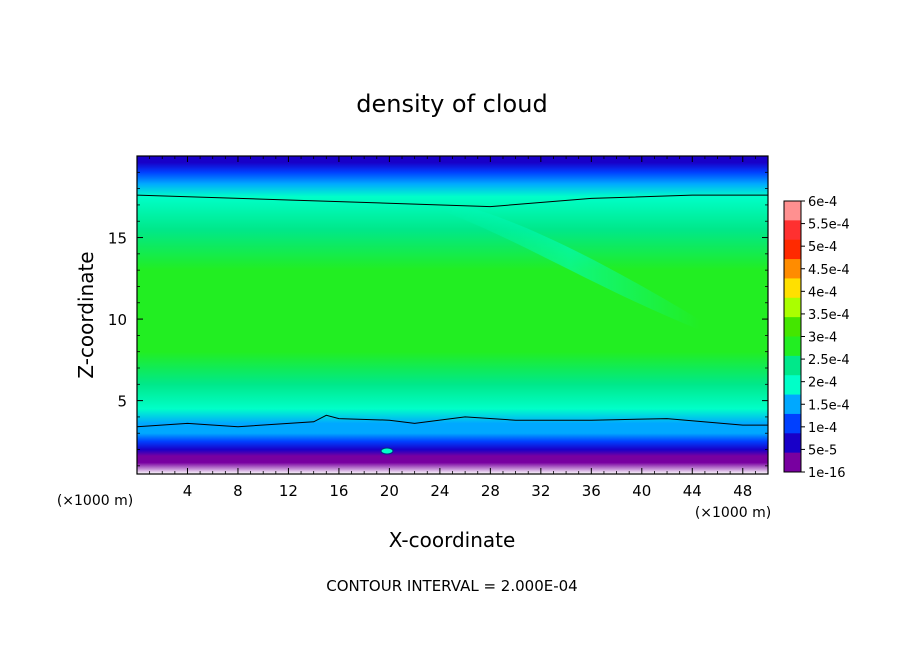 The width and height of the screenshot is (904, 654). What do you see at coordinates (122, 402) in the screenshot?
I see `y-tick-label: 5` at bounding box center [122, 402].